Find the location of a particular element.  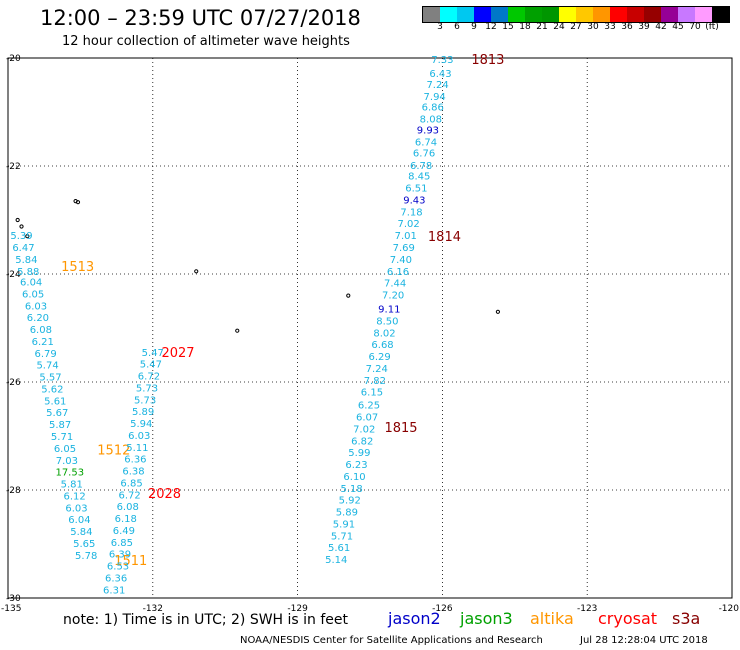

wave-height-label: 5.62 is located at coordinates (52, 389).